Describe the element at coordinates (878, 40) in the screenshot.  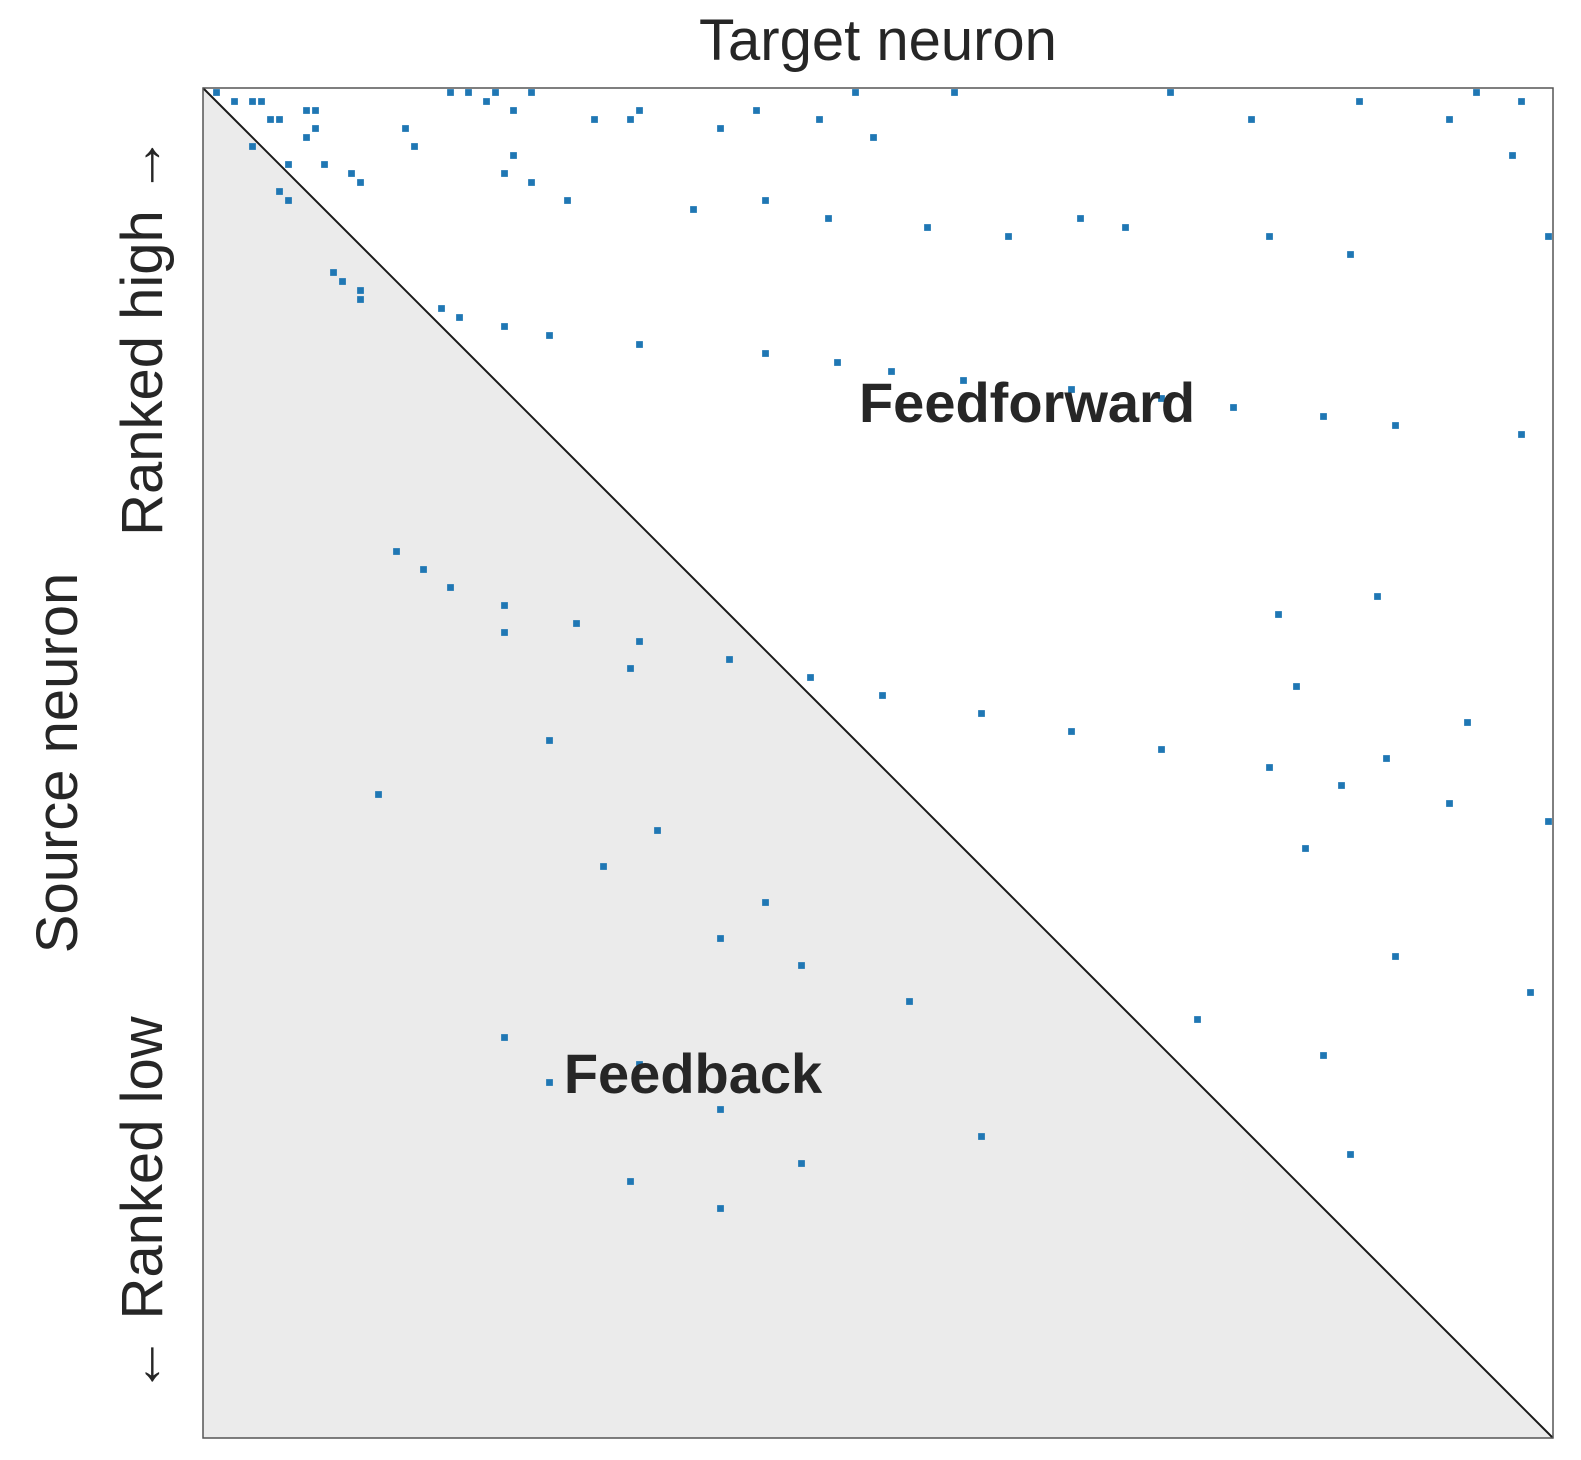
I see `x-axis-title: Target neuron` at that location.